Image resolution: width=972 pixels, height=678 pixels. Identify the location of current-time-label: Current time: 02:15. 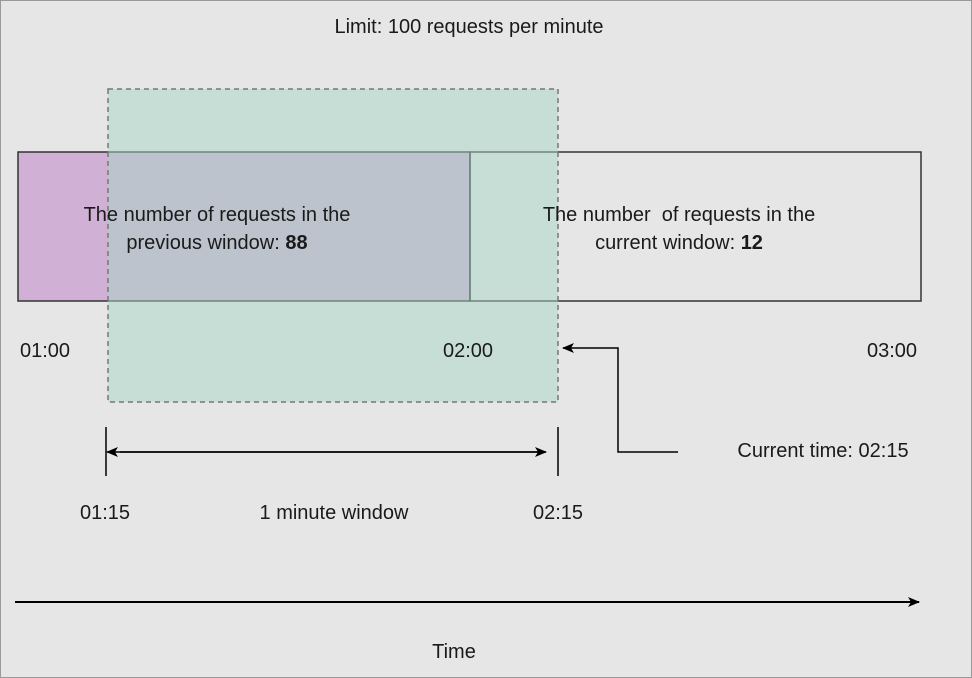
(822, 451).